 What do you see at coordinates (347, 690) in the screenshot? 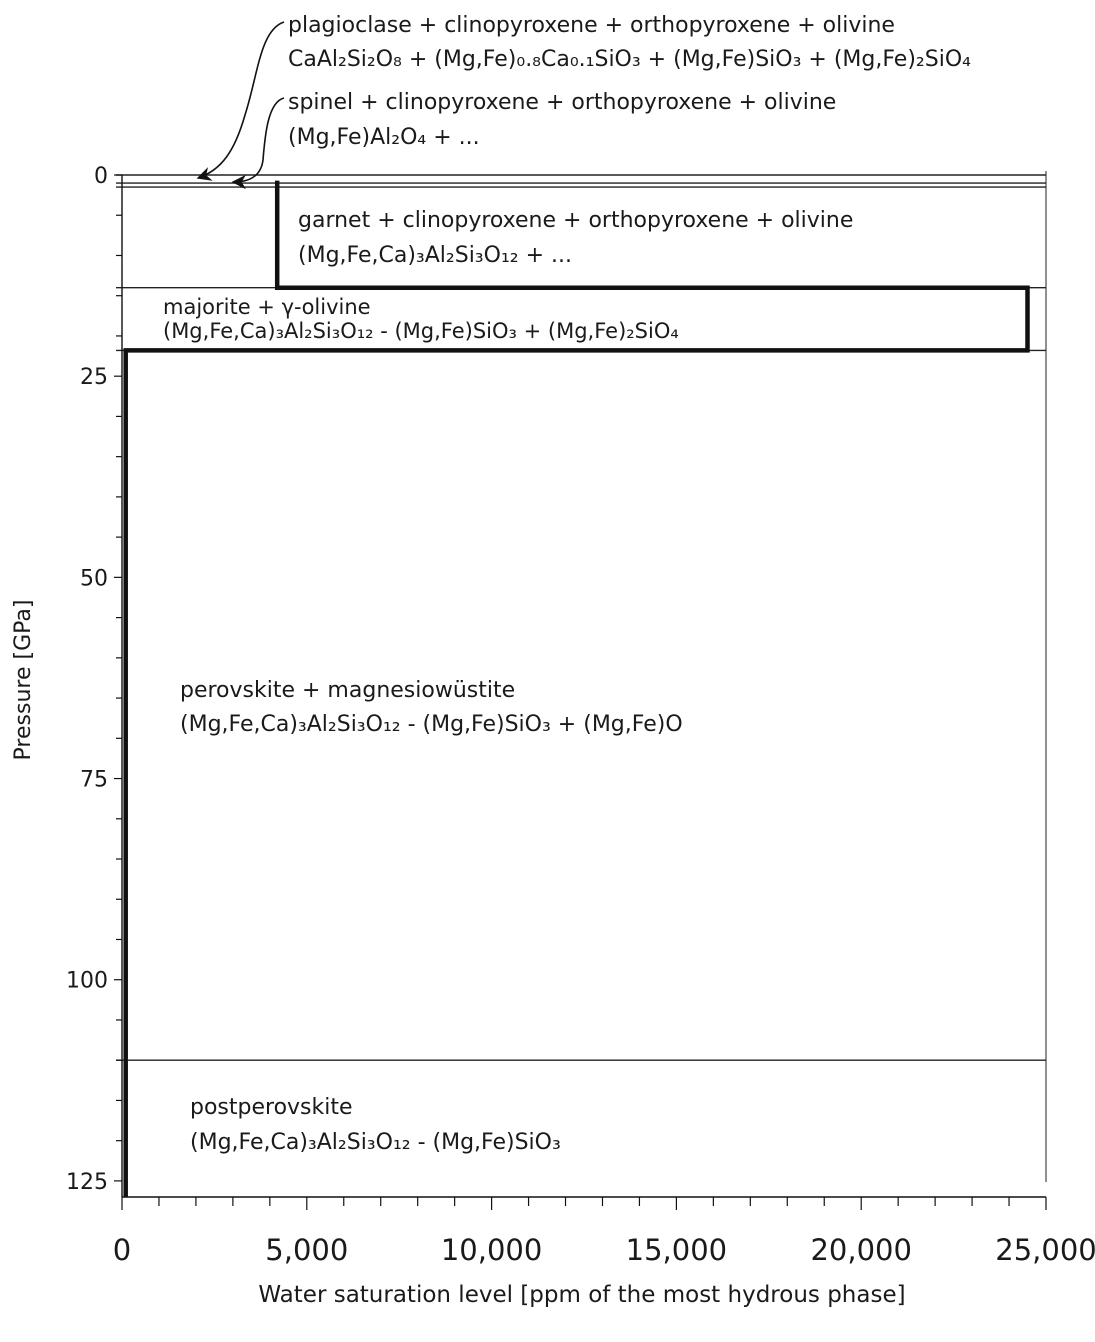
I see `phase-name-perovskite: perovskite + magnesiowüstite` at bounding box center [347, 690].